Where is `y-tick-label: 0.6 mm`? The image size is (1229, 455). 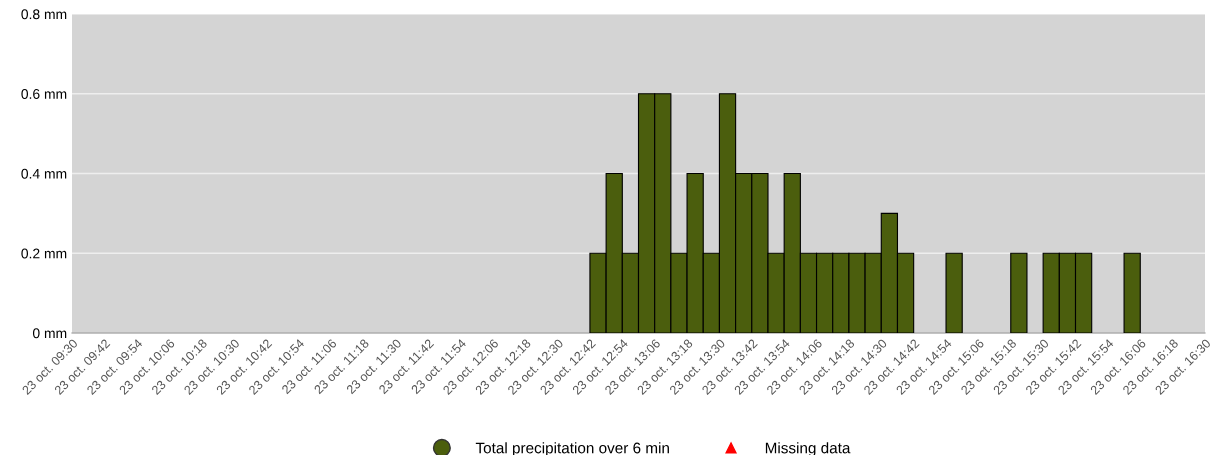
y-tick-label: 0.6 mm is located at coordinates (44, 94).